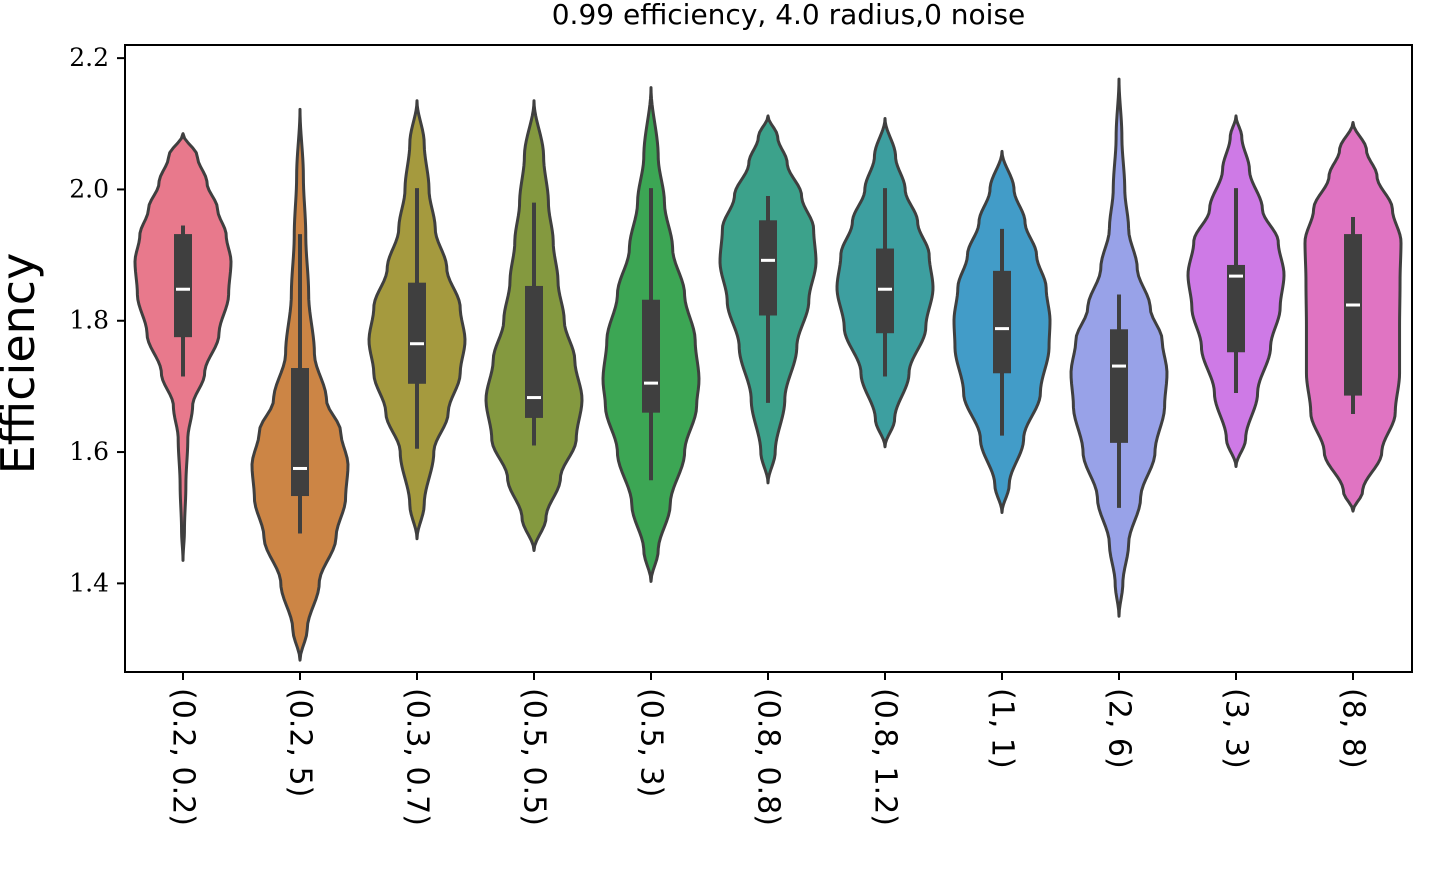 Image resolution: width=1435 pixels, height=869 pixels. What do you see at coordinates (789, 15) in the screenshot?
I see `chart-title: 0.99 efficiency, 4.0 radius,0 noise` at bounding box center [789, 15].